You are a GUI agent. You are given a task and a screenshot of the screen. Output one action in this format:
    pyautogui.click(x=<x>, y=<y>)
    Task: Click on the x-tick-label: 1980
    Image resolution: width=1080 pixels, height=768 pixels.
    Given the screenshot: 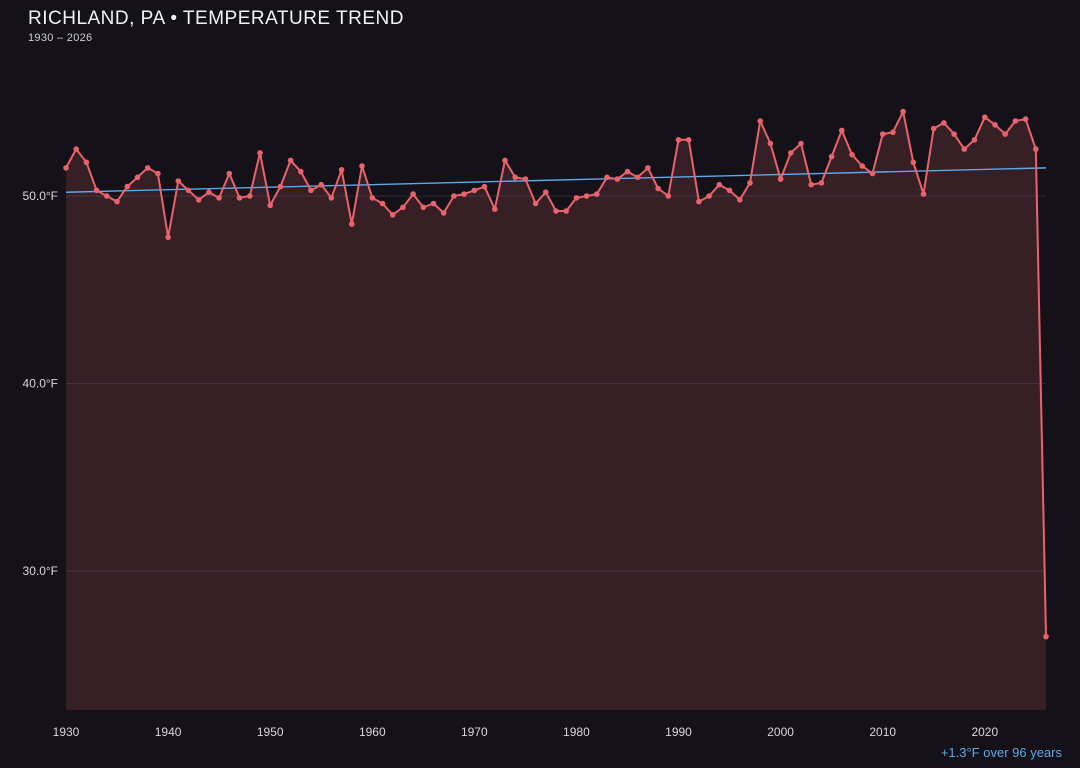 What is the action you would take?
    pyautogui.click(x=576, y=732)
    